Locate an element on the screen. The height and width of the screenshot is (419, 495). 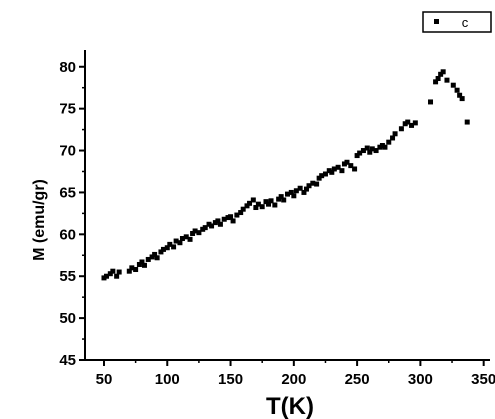
y-tick-label: 80 is located at coordinates (67, 67).